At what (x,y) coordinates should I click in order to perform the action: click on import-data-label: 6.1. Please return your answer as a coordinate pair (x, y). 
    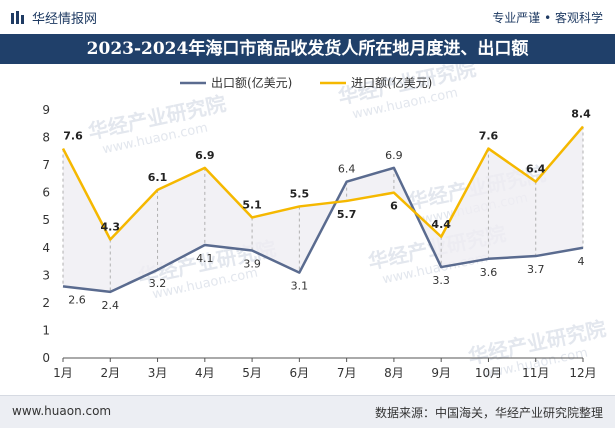
    Looking at the image, I should click on (158, 177).